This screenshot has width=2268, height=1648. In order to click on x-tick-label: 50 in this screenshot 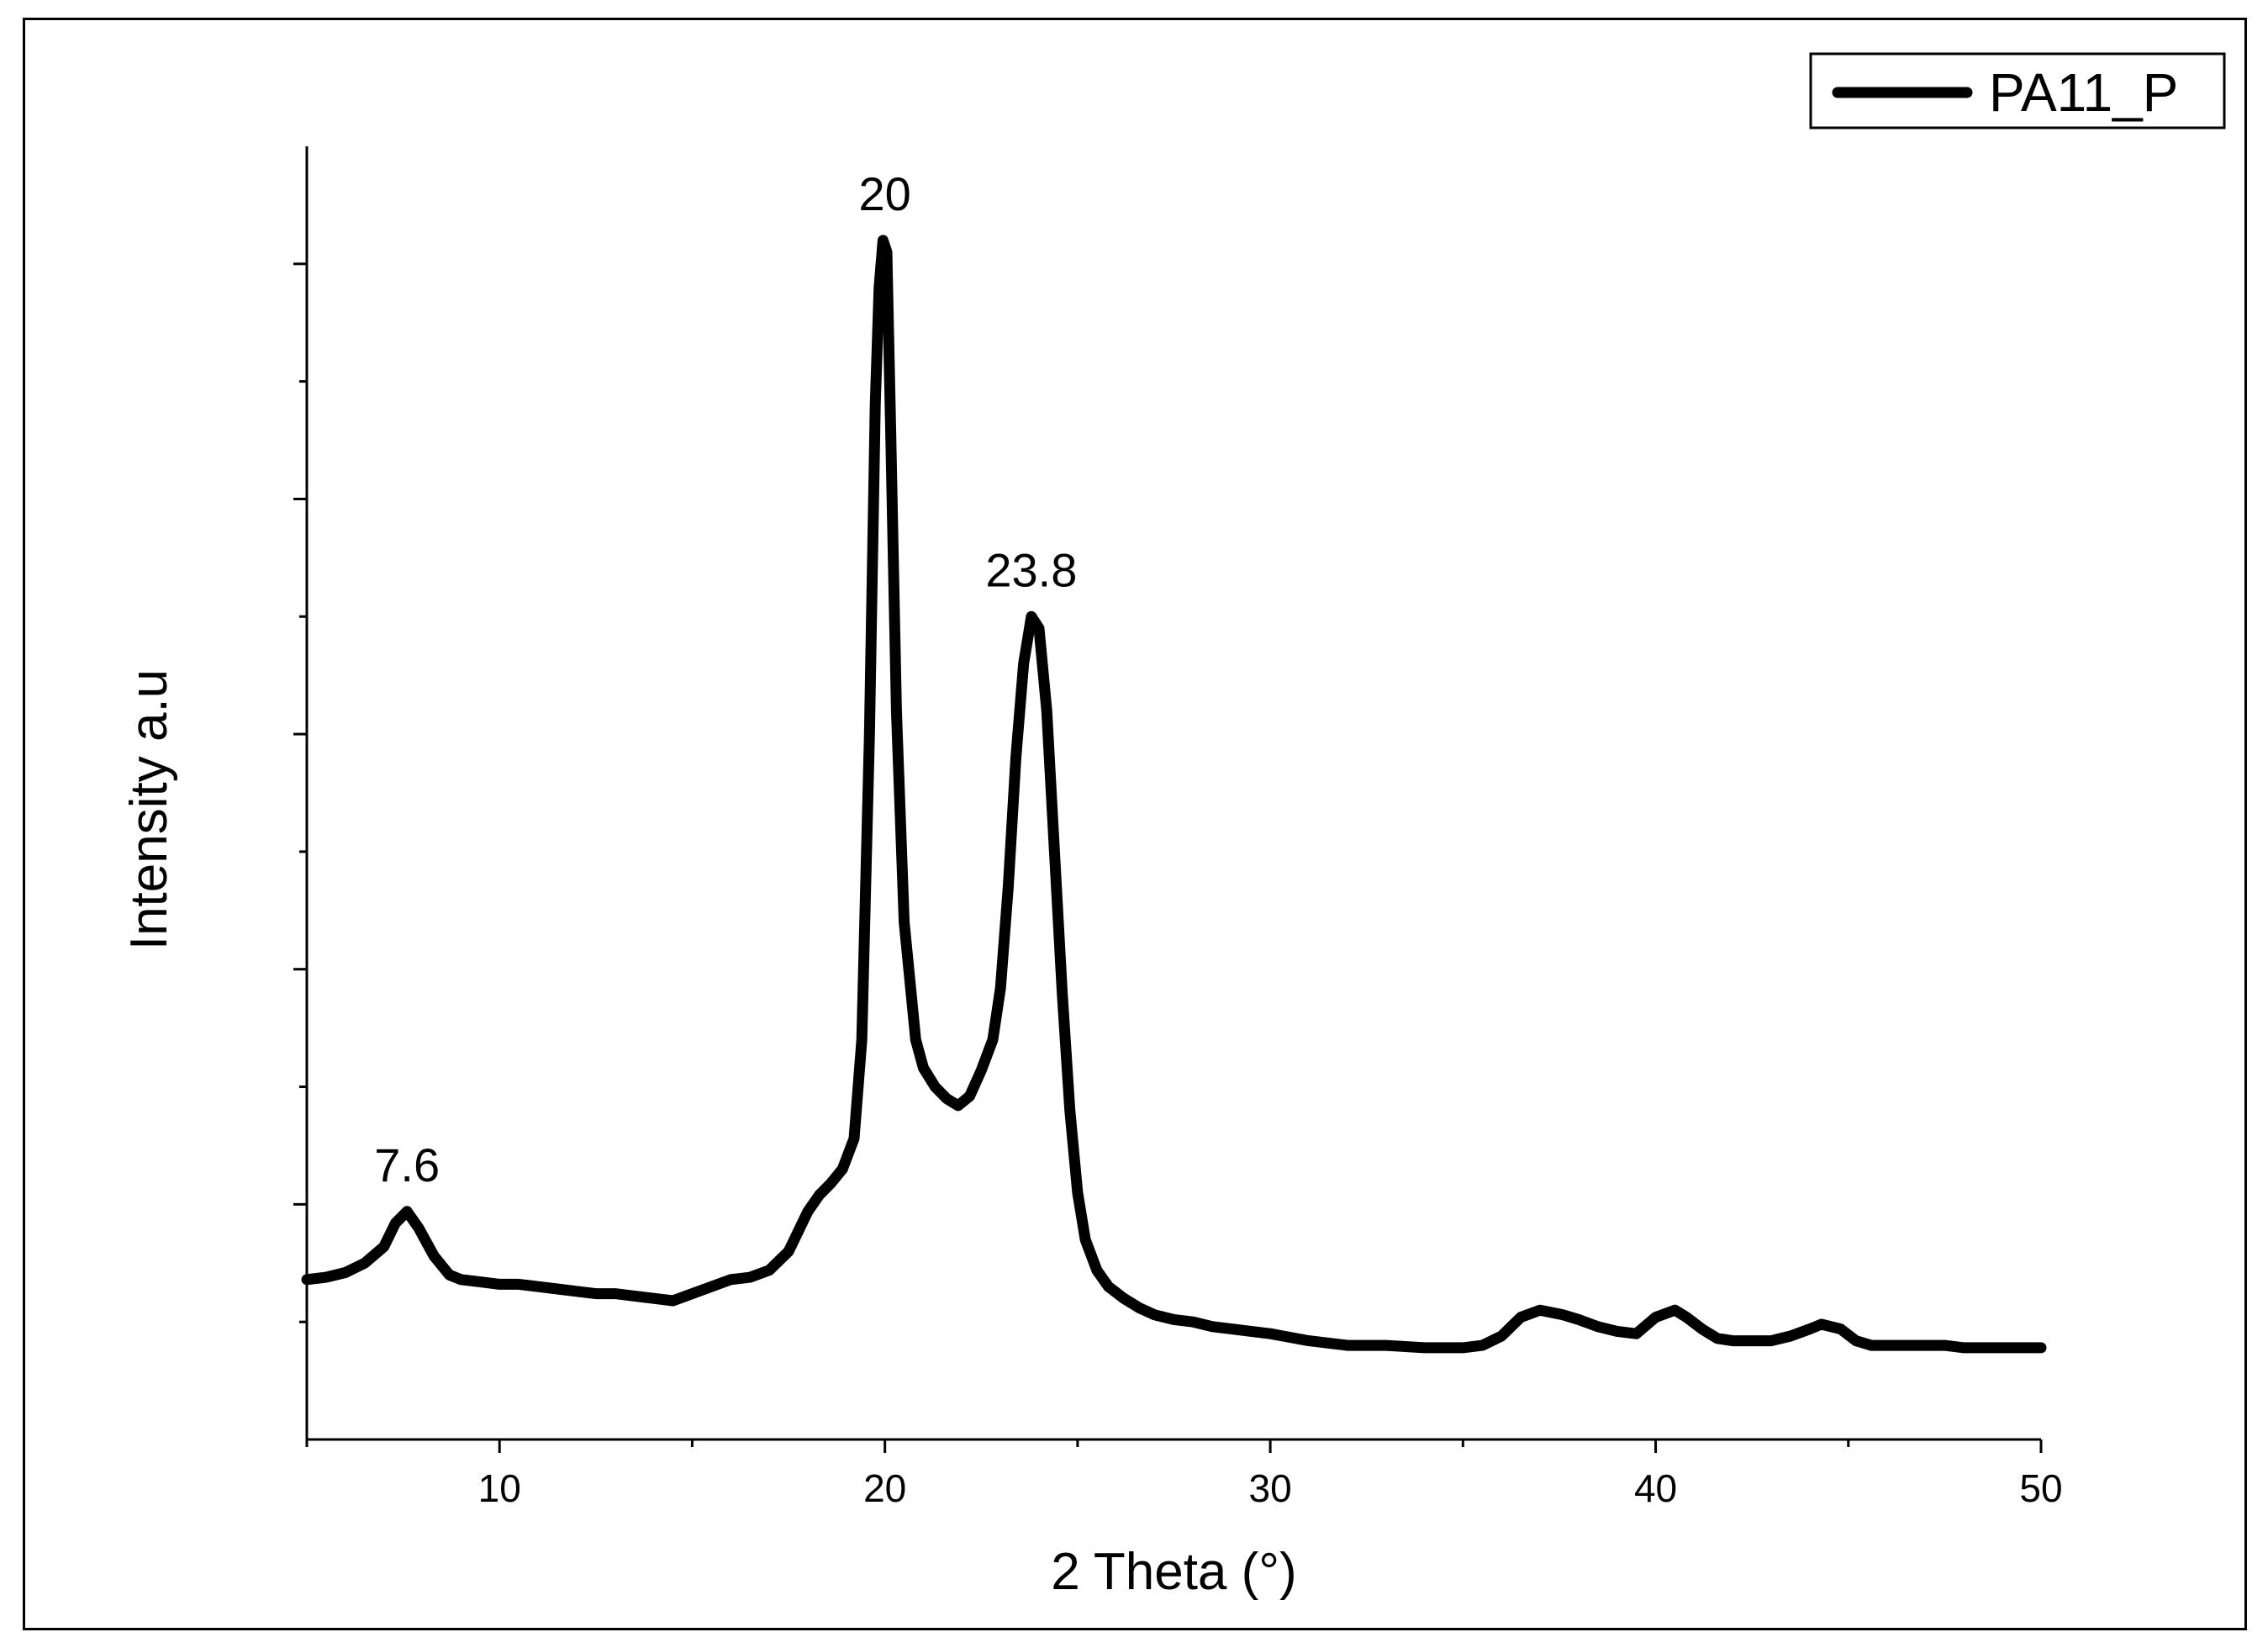, I will do `click(2040, 1488)`.